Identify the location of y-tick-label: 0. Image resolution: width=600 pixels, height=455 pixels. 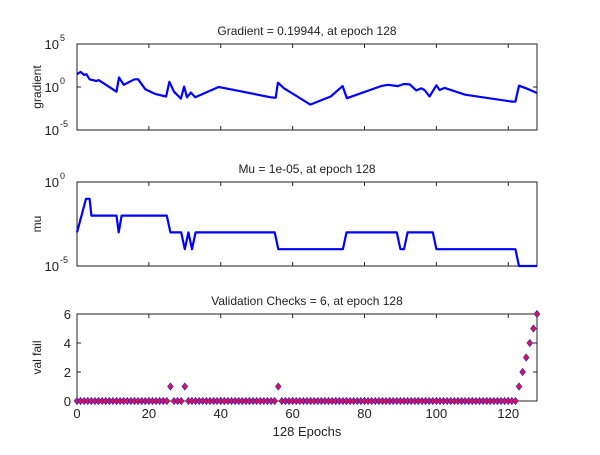
(67, 401).